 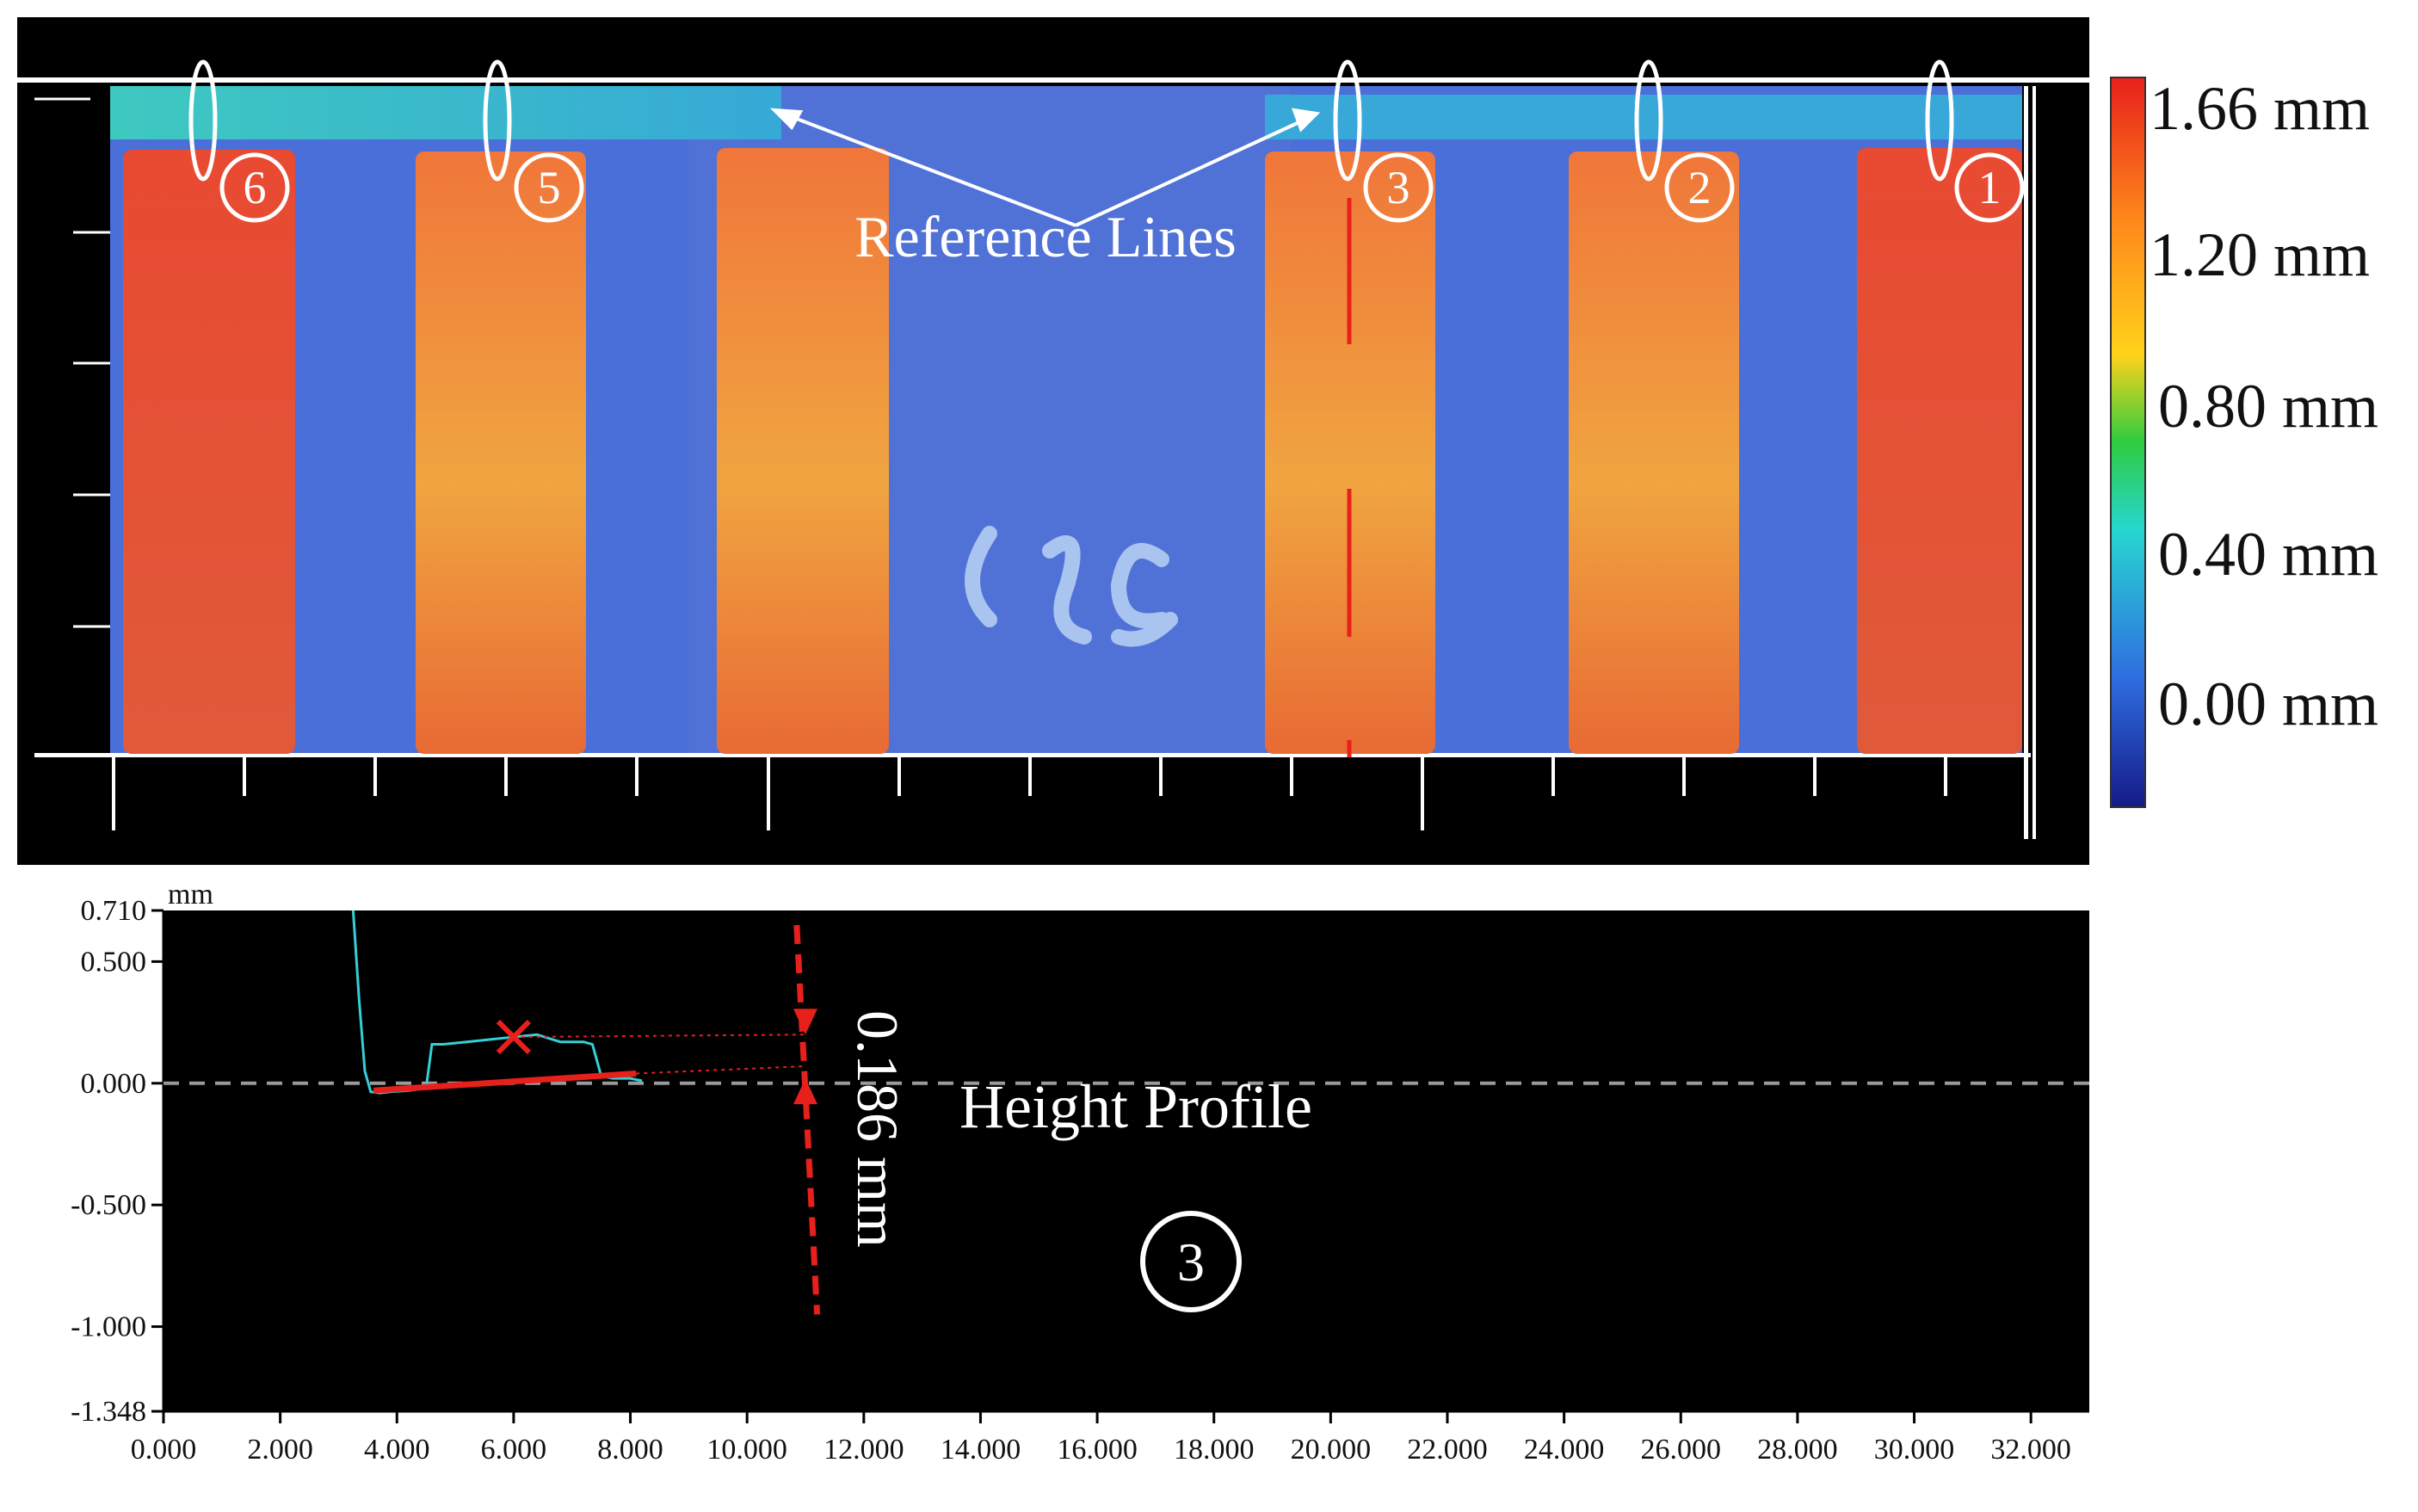 What do you see at coordinates (1564, 1450) in the screenshot?
I see `x-tick-label: 24.000` at bounding box center [1564, 1450].